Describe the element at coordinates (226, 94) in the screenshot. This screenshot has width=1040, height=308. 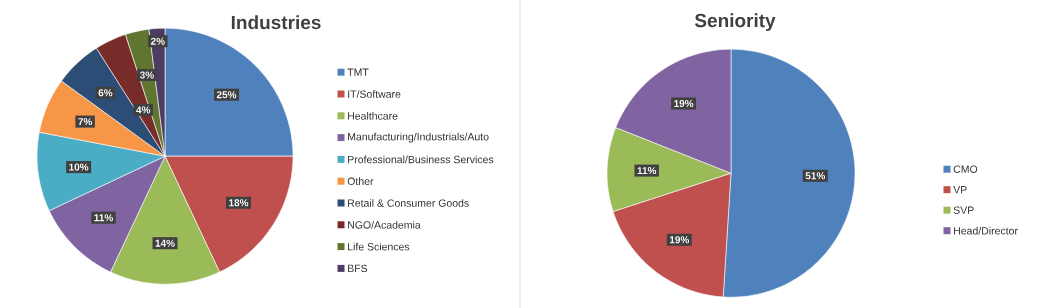
I see `data-label: 25%` at that location.